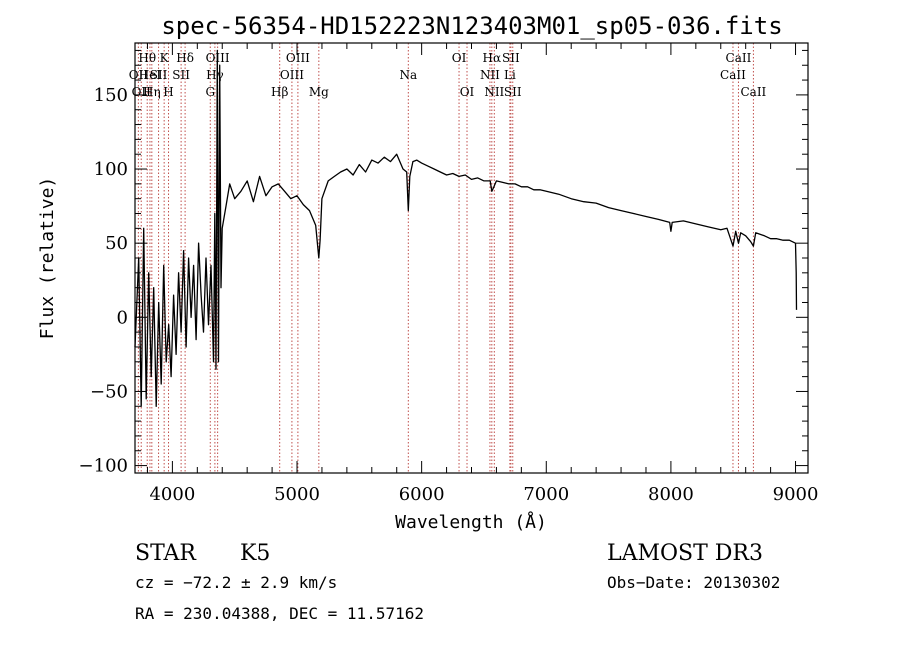  I want to click on x-tick-label: 7000, so click(546, 494).